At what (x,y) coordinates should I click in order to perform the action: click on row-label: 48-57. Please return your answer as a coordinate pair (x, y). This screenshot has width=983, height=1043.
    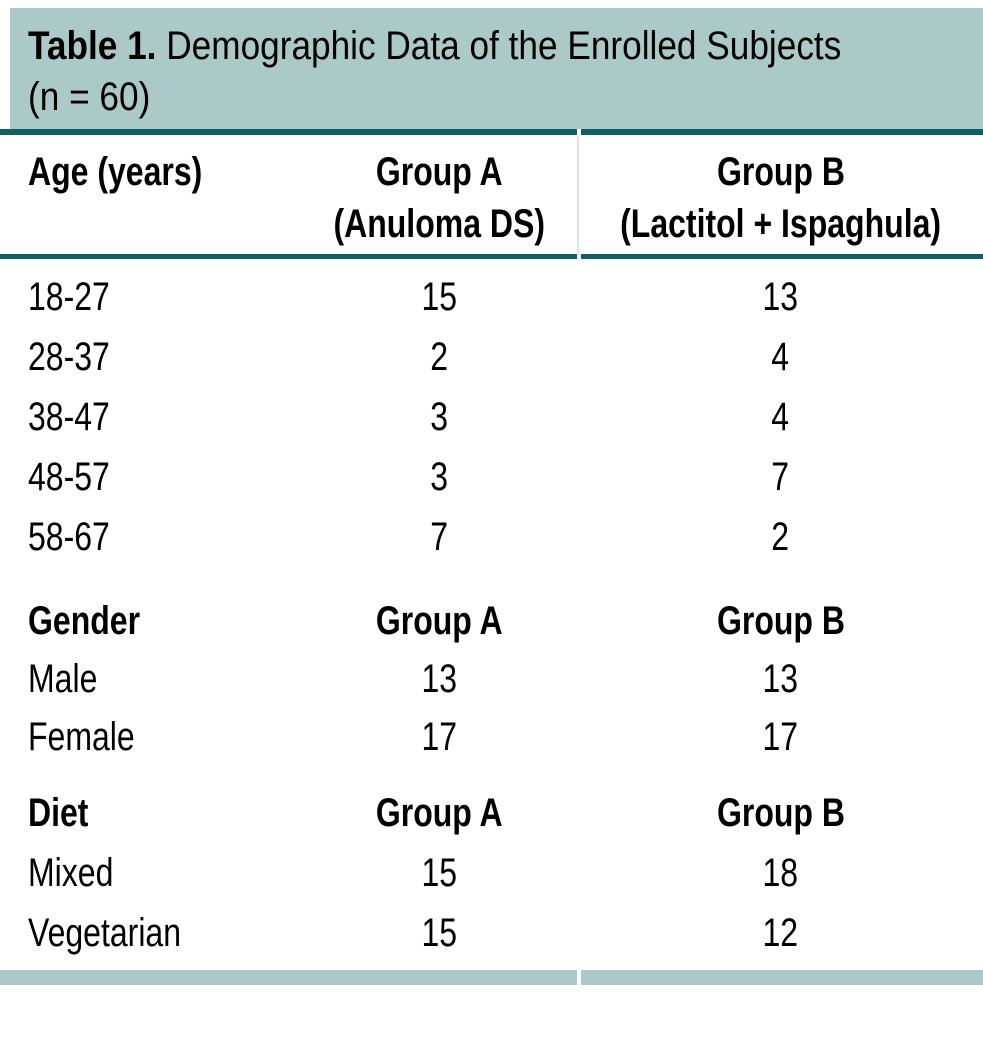
    Looking at the image, I should click on (69, 476).